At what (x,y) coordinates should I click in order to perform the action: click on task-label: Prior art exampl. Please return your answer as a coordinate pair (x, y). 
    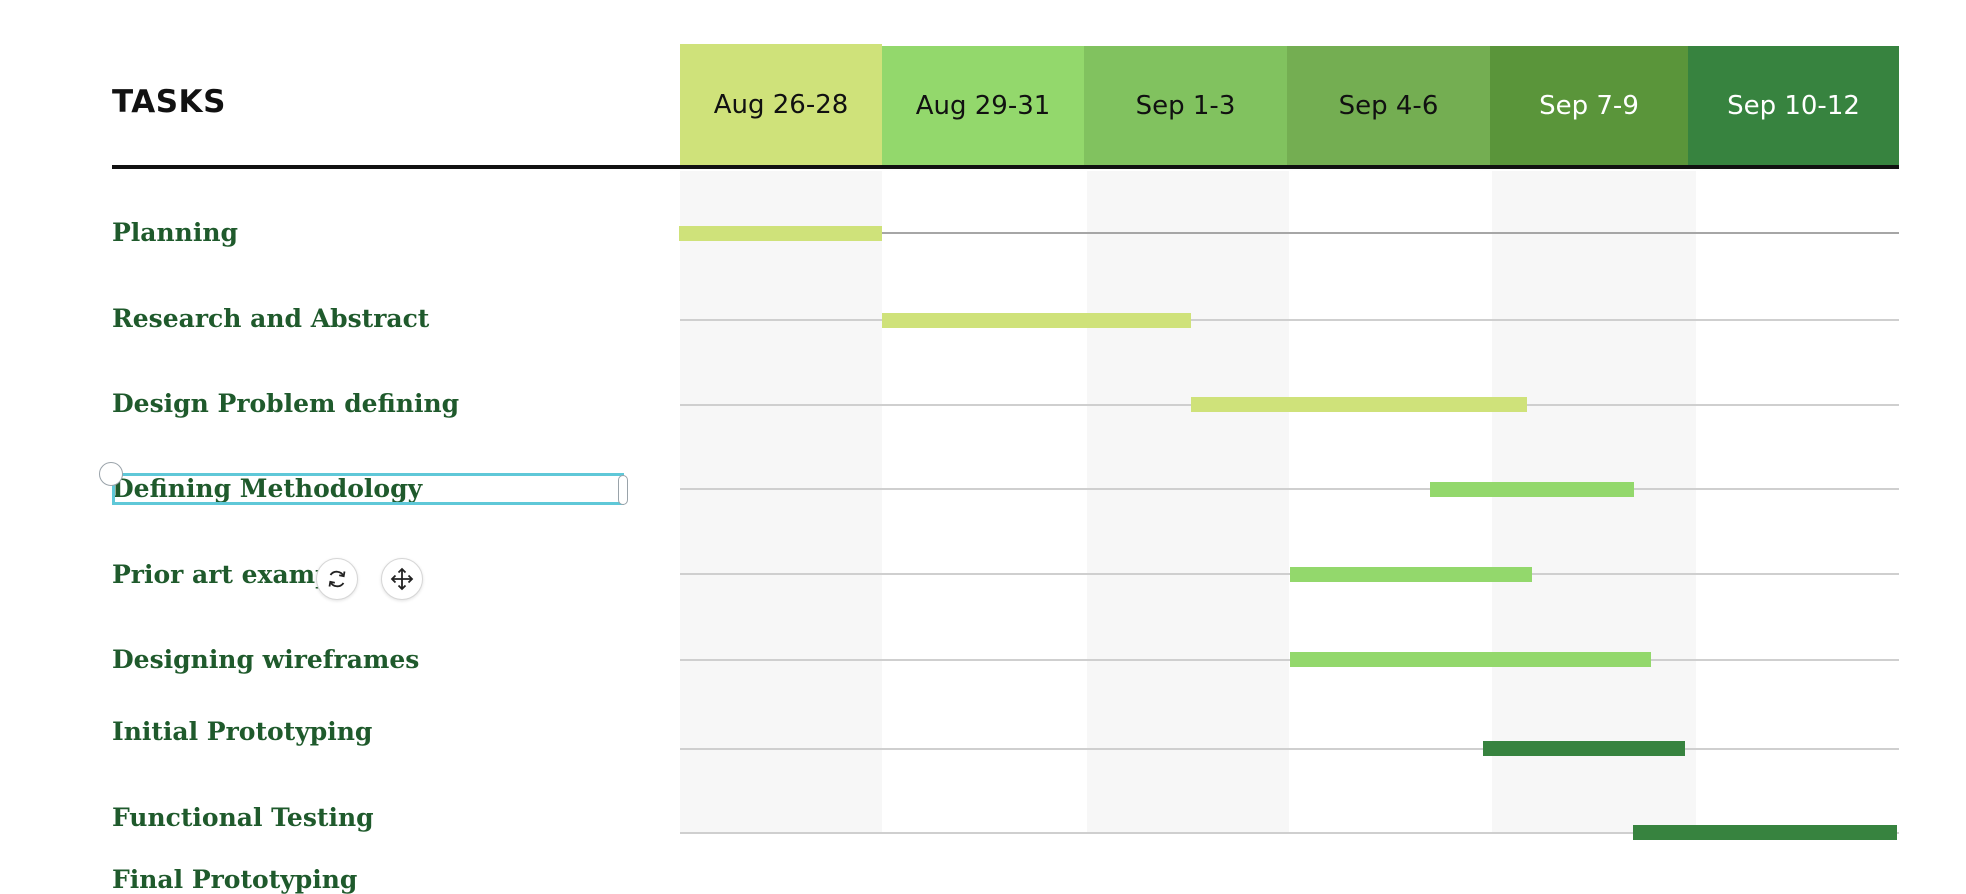
    Looking at the image, I should click on (227, 574).